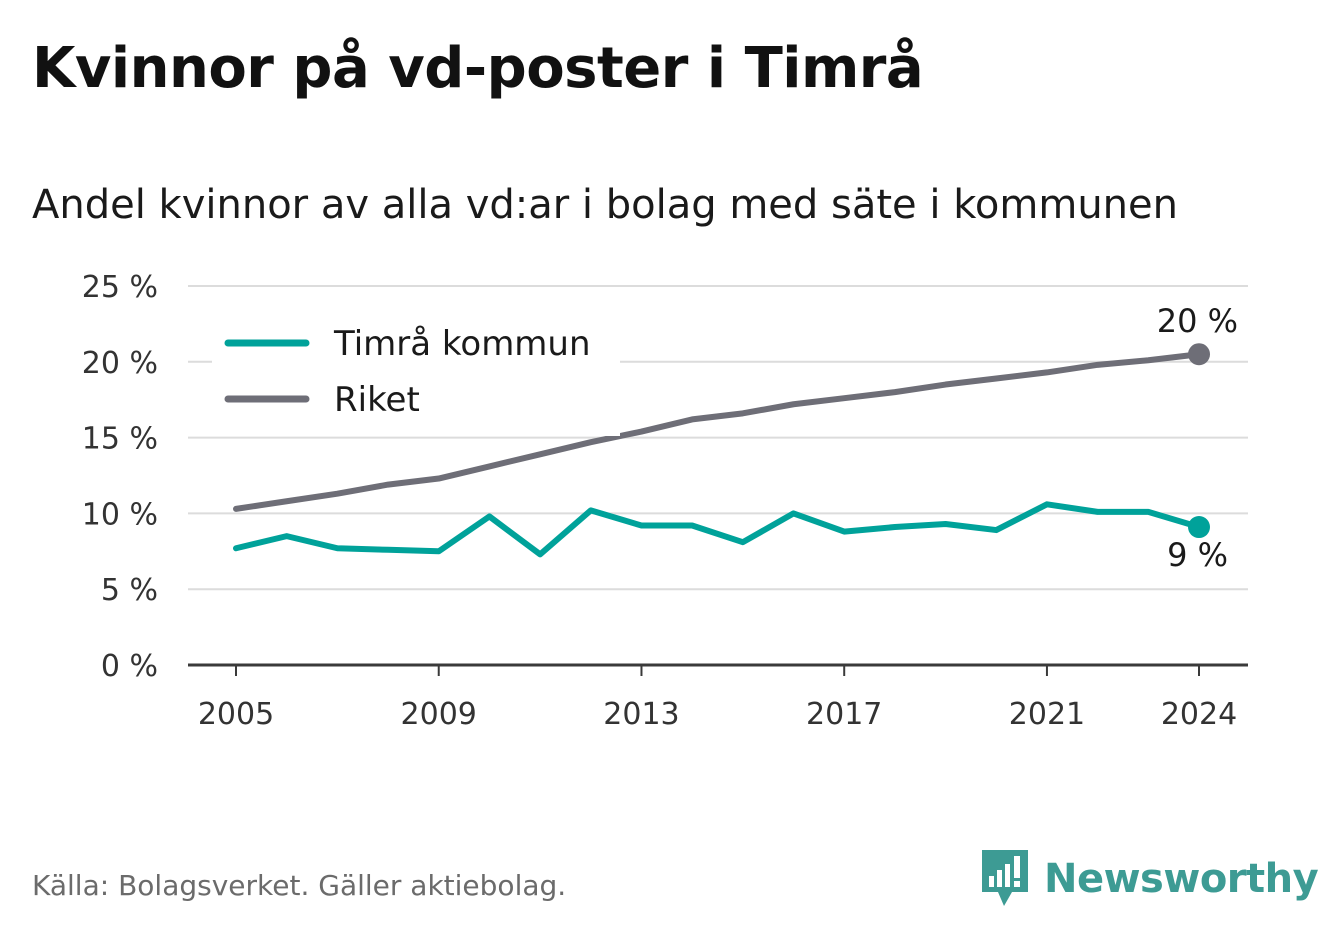  I want to click on y-tick-label: 25 %, so click(120, 287).